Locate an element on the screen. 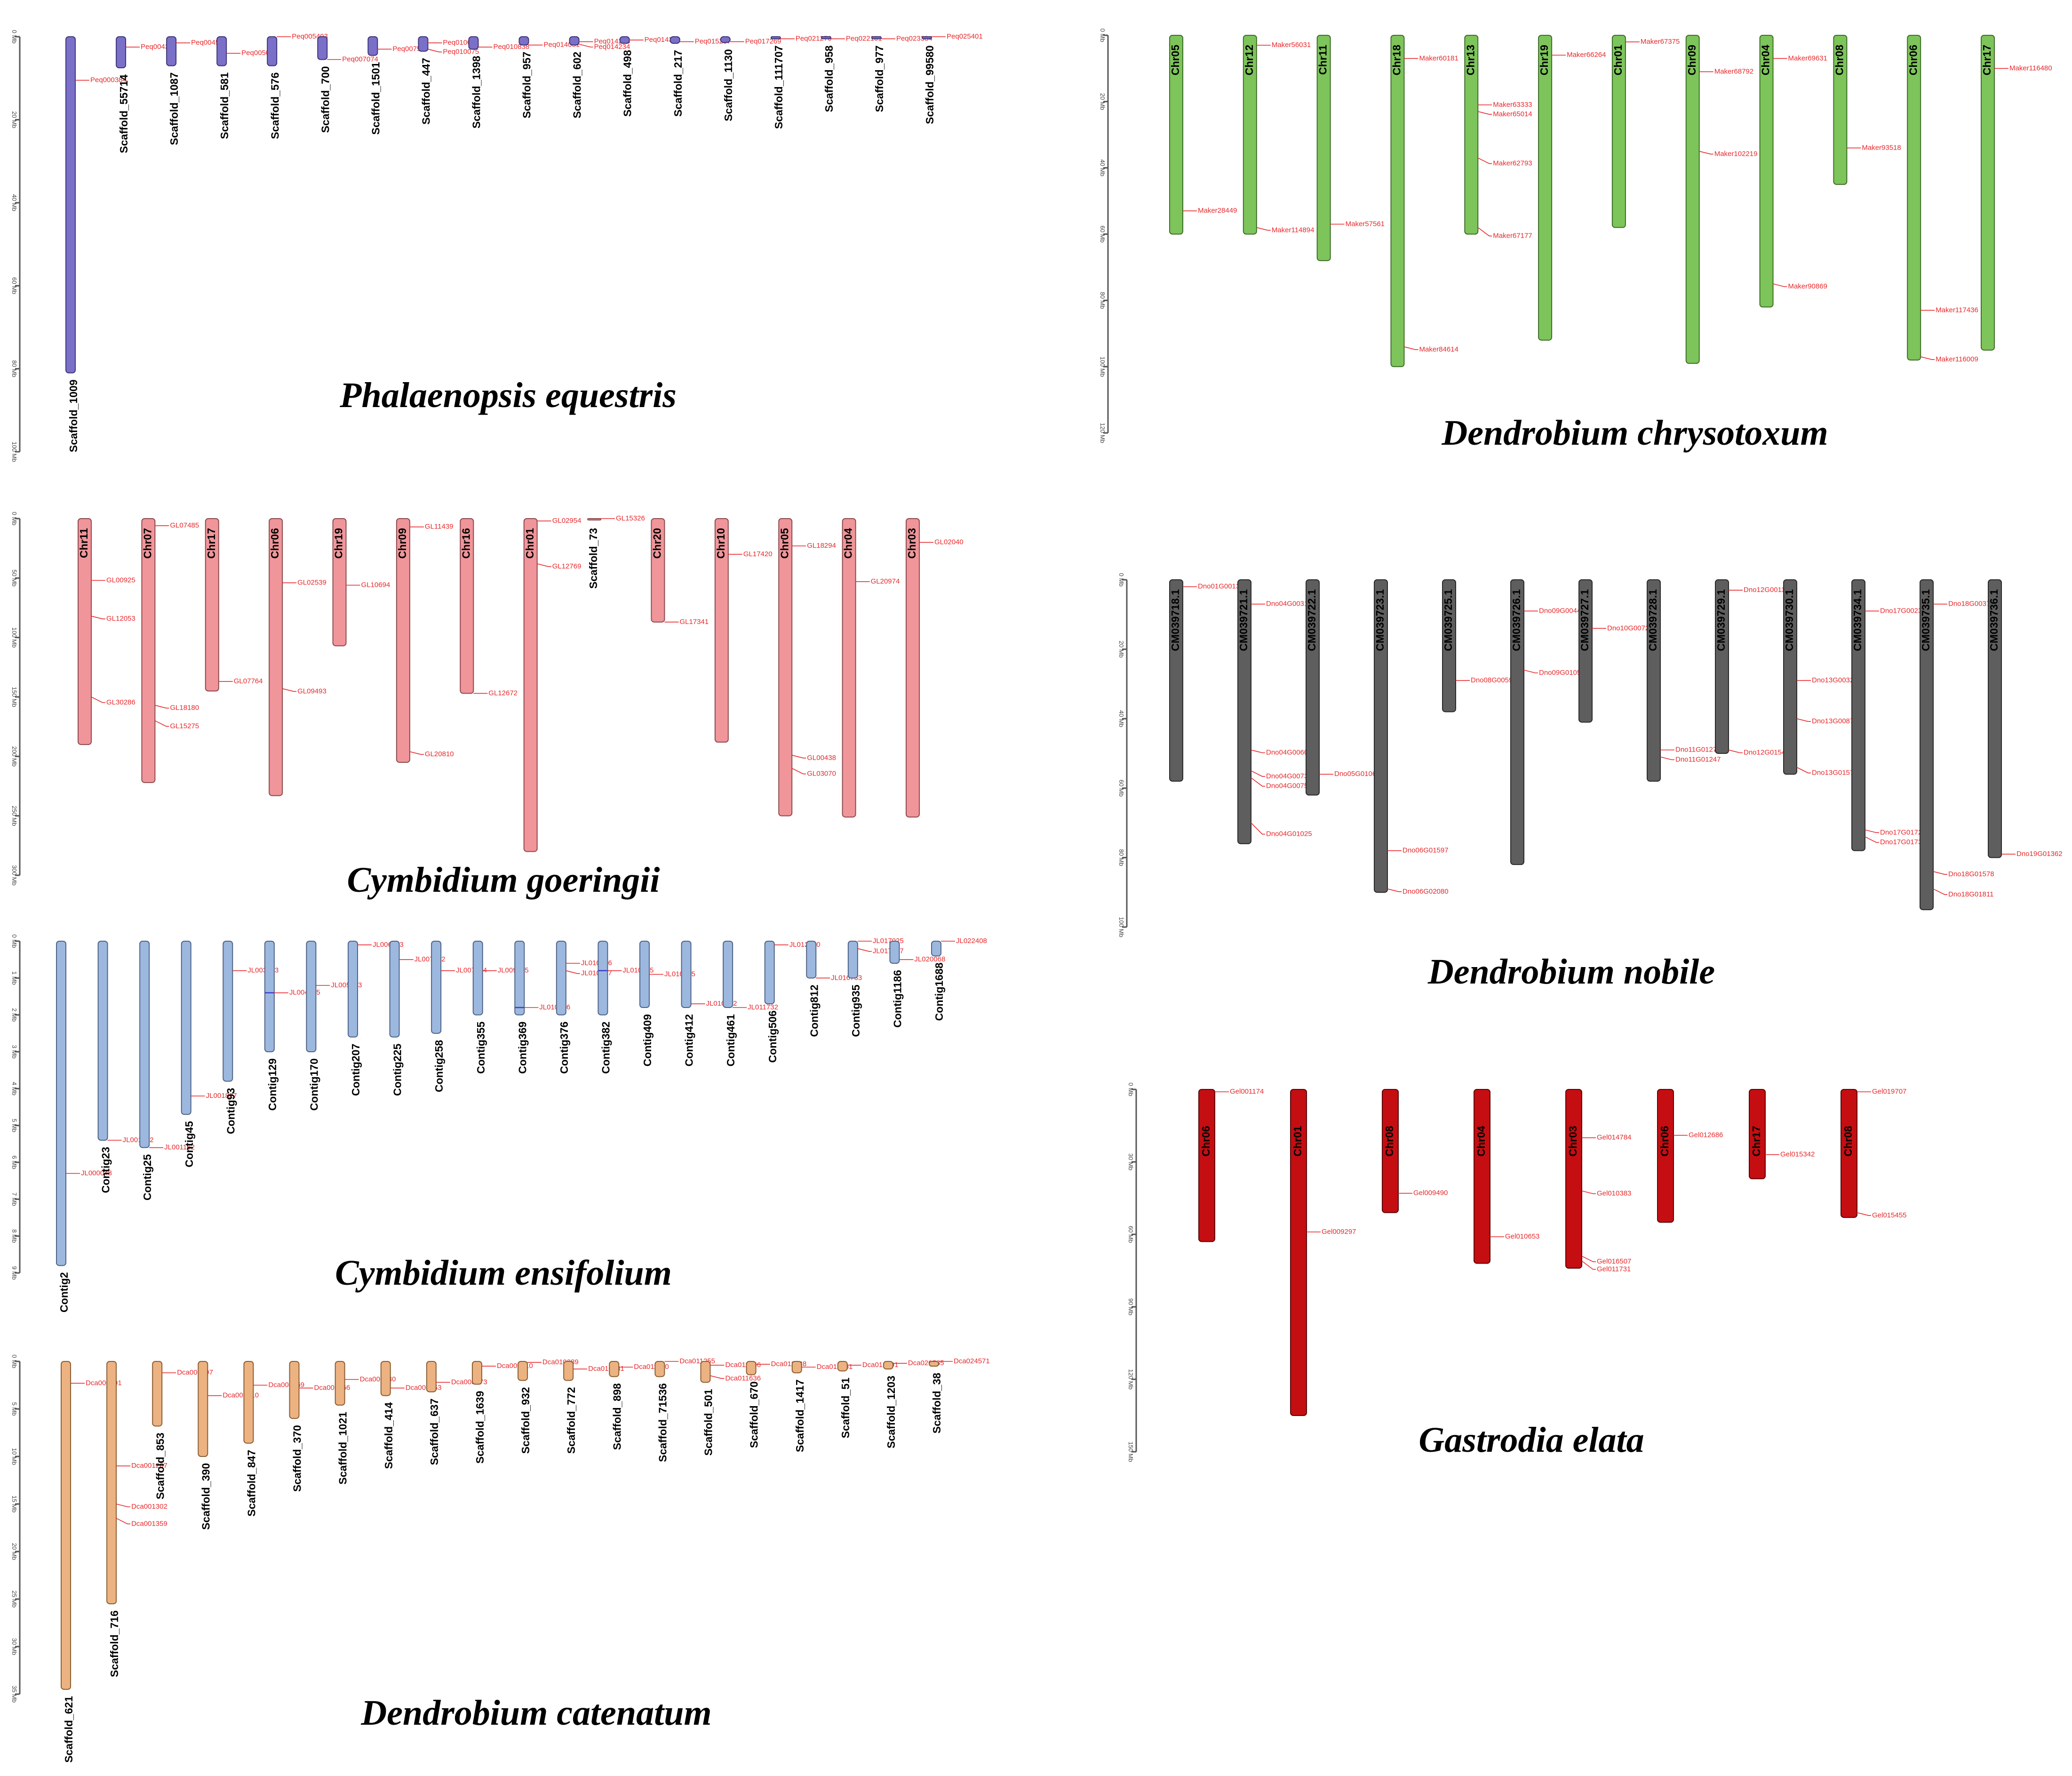 The image size is (2072, 1776). chromosome-label: Contig129 is located at coordinates (272, 1084).